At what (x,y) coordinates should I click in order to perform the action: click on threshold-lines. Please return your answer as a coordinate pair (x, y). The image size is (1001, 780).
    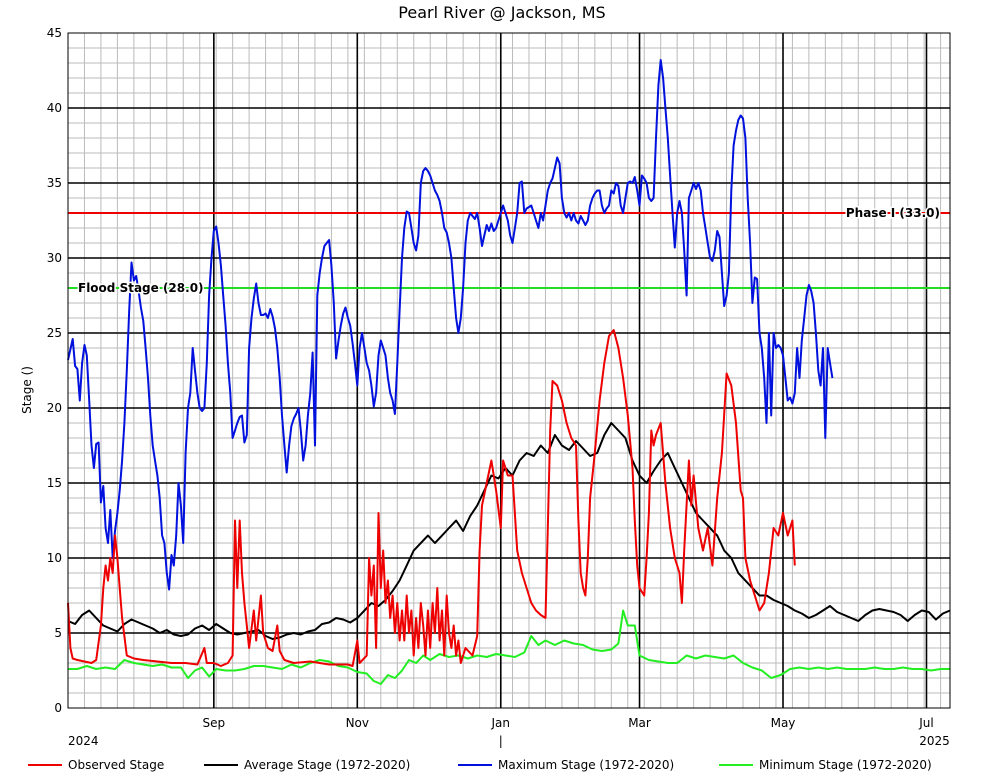
    Looking at the image, I should click on (509, 250).